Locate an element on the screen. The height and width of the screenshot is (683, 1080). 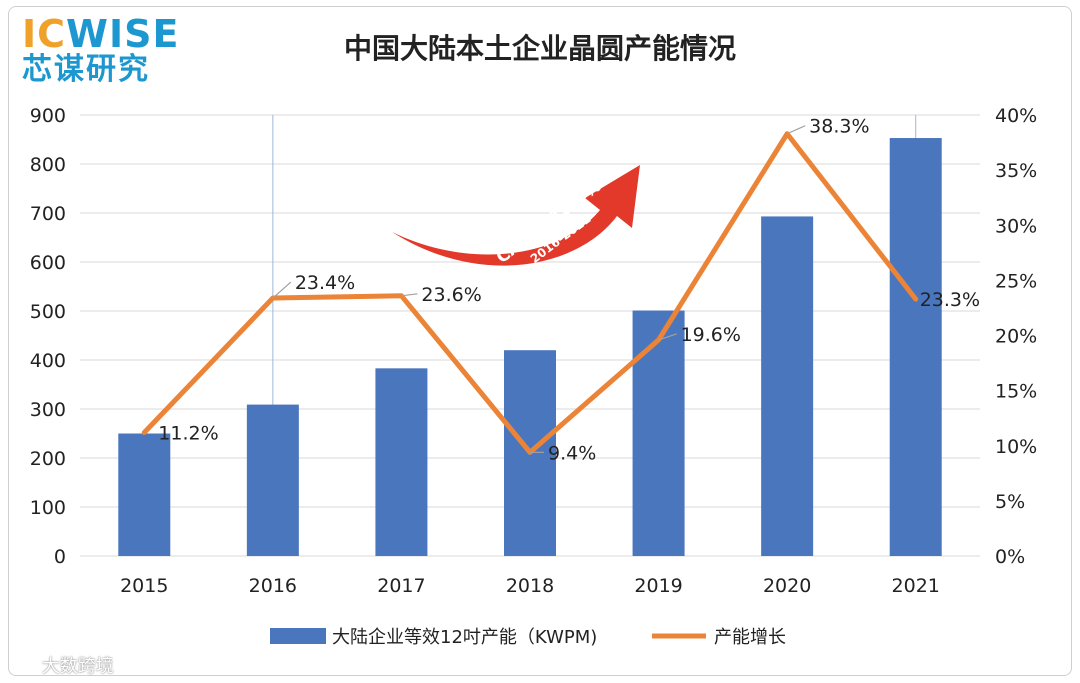
logo-chinese-text: 芯谋研究 is located at coordinates (86, 69).